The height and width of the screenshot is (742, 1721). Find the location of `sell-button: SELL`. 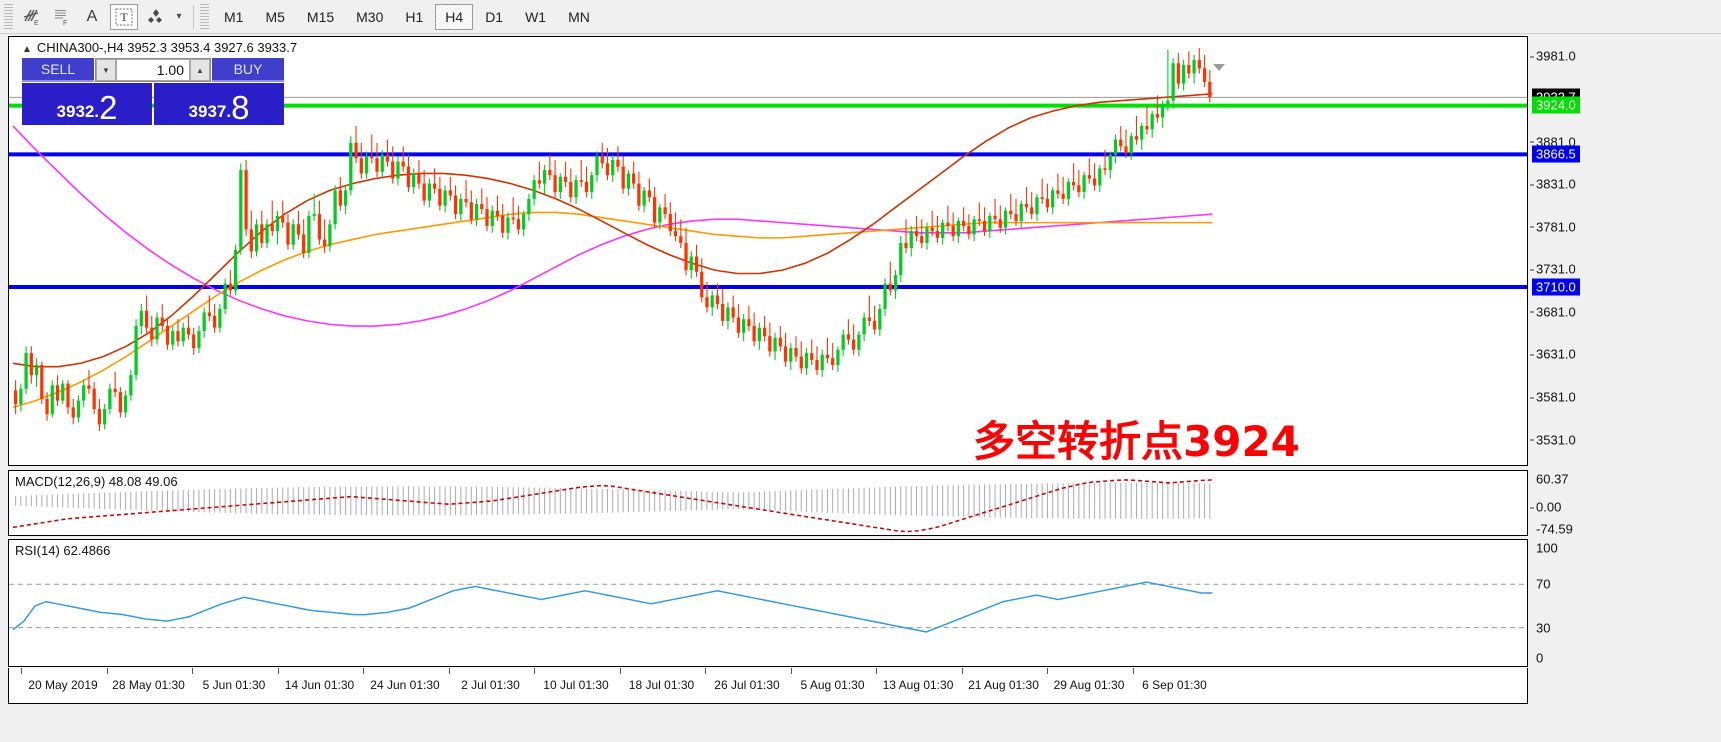

sell-button: SELL is located at coordinates (58, 70).